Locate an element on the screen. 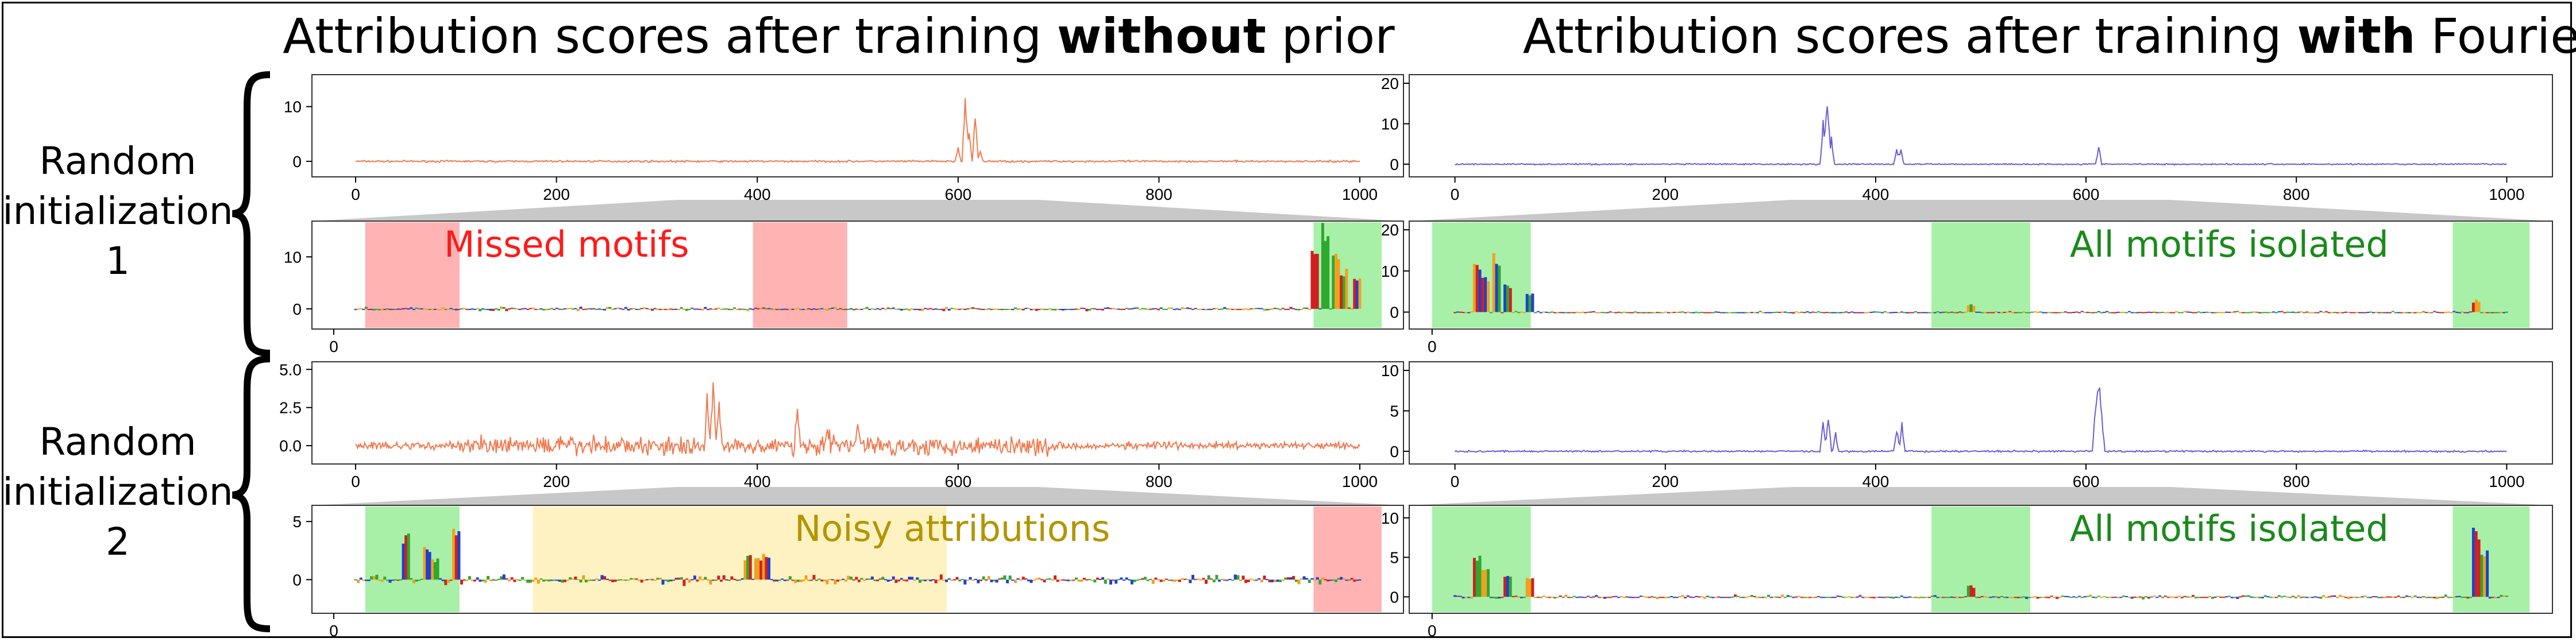  y-tick-label: 10 is located at coordinates (293, 107).